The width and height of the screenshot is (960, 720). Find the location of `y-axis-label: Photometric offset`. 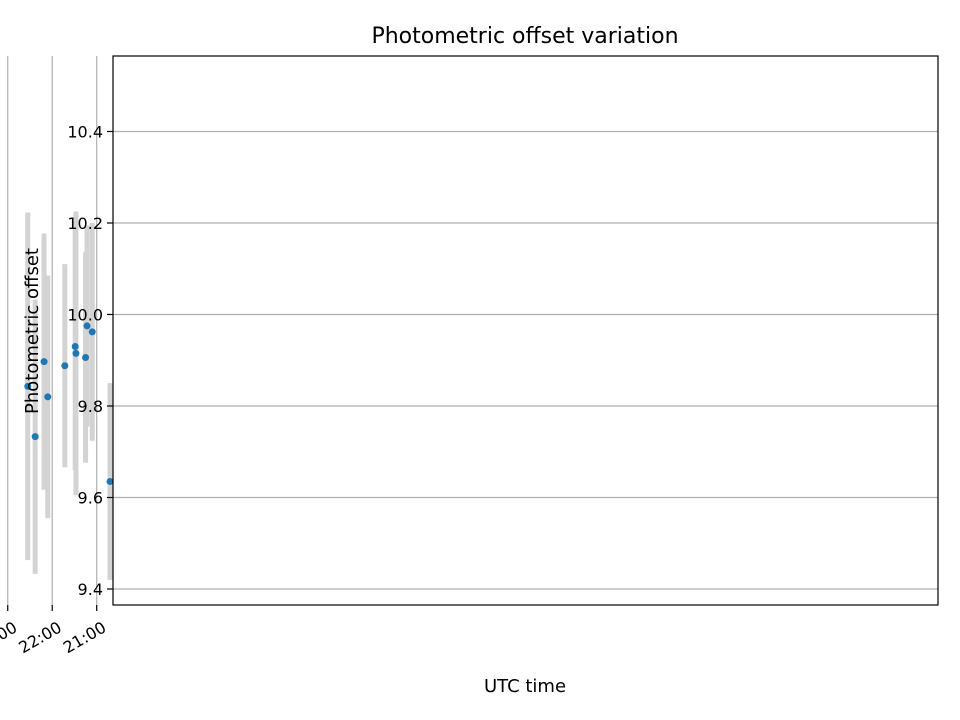

y-axis-label: Photometric offset is located at coordinates (32, 331).